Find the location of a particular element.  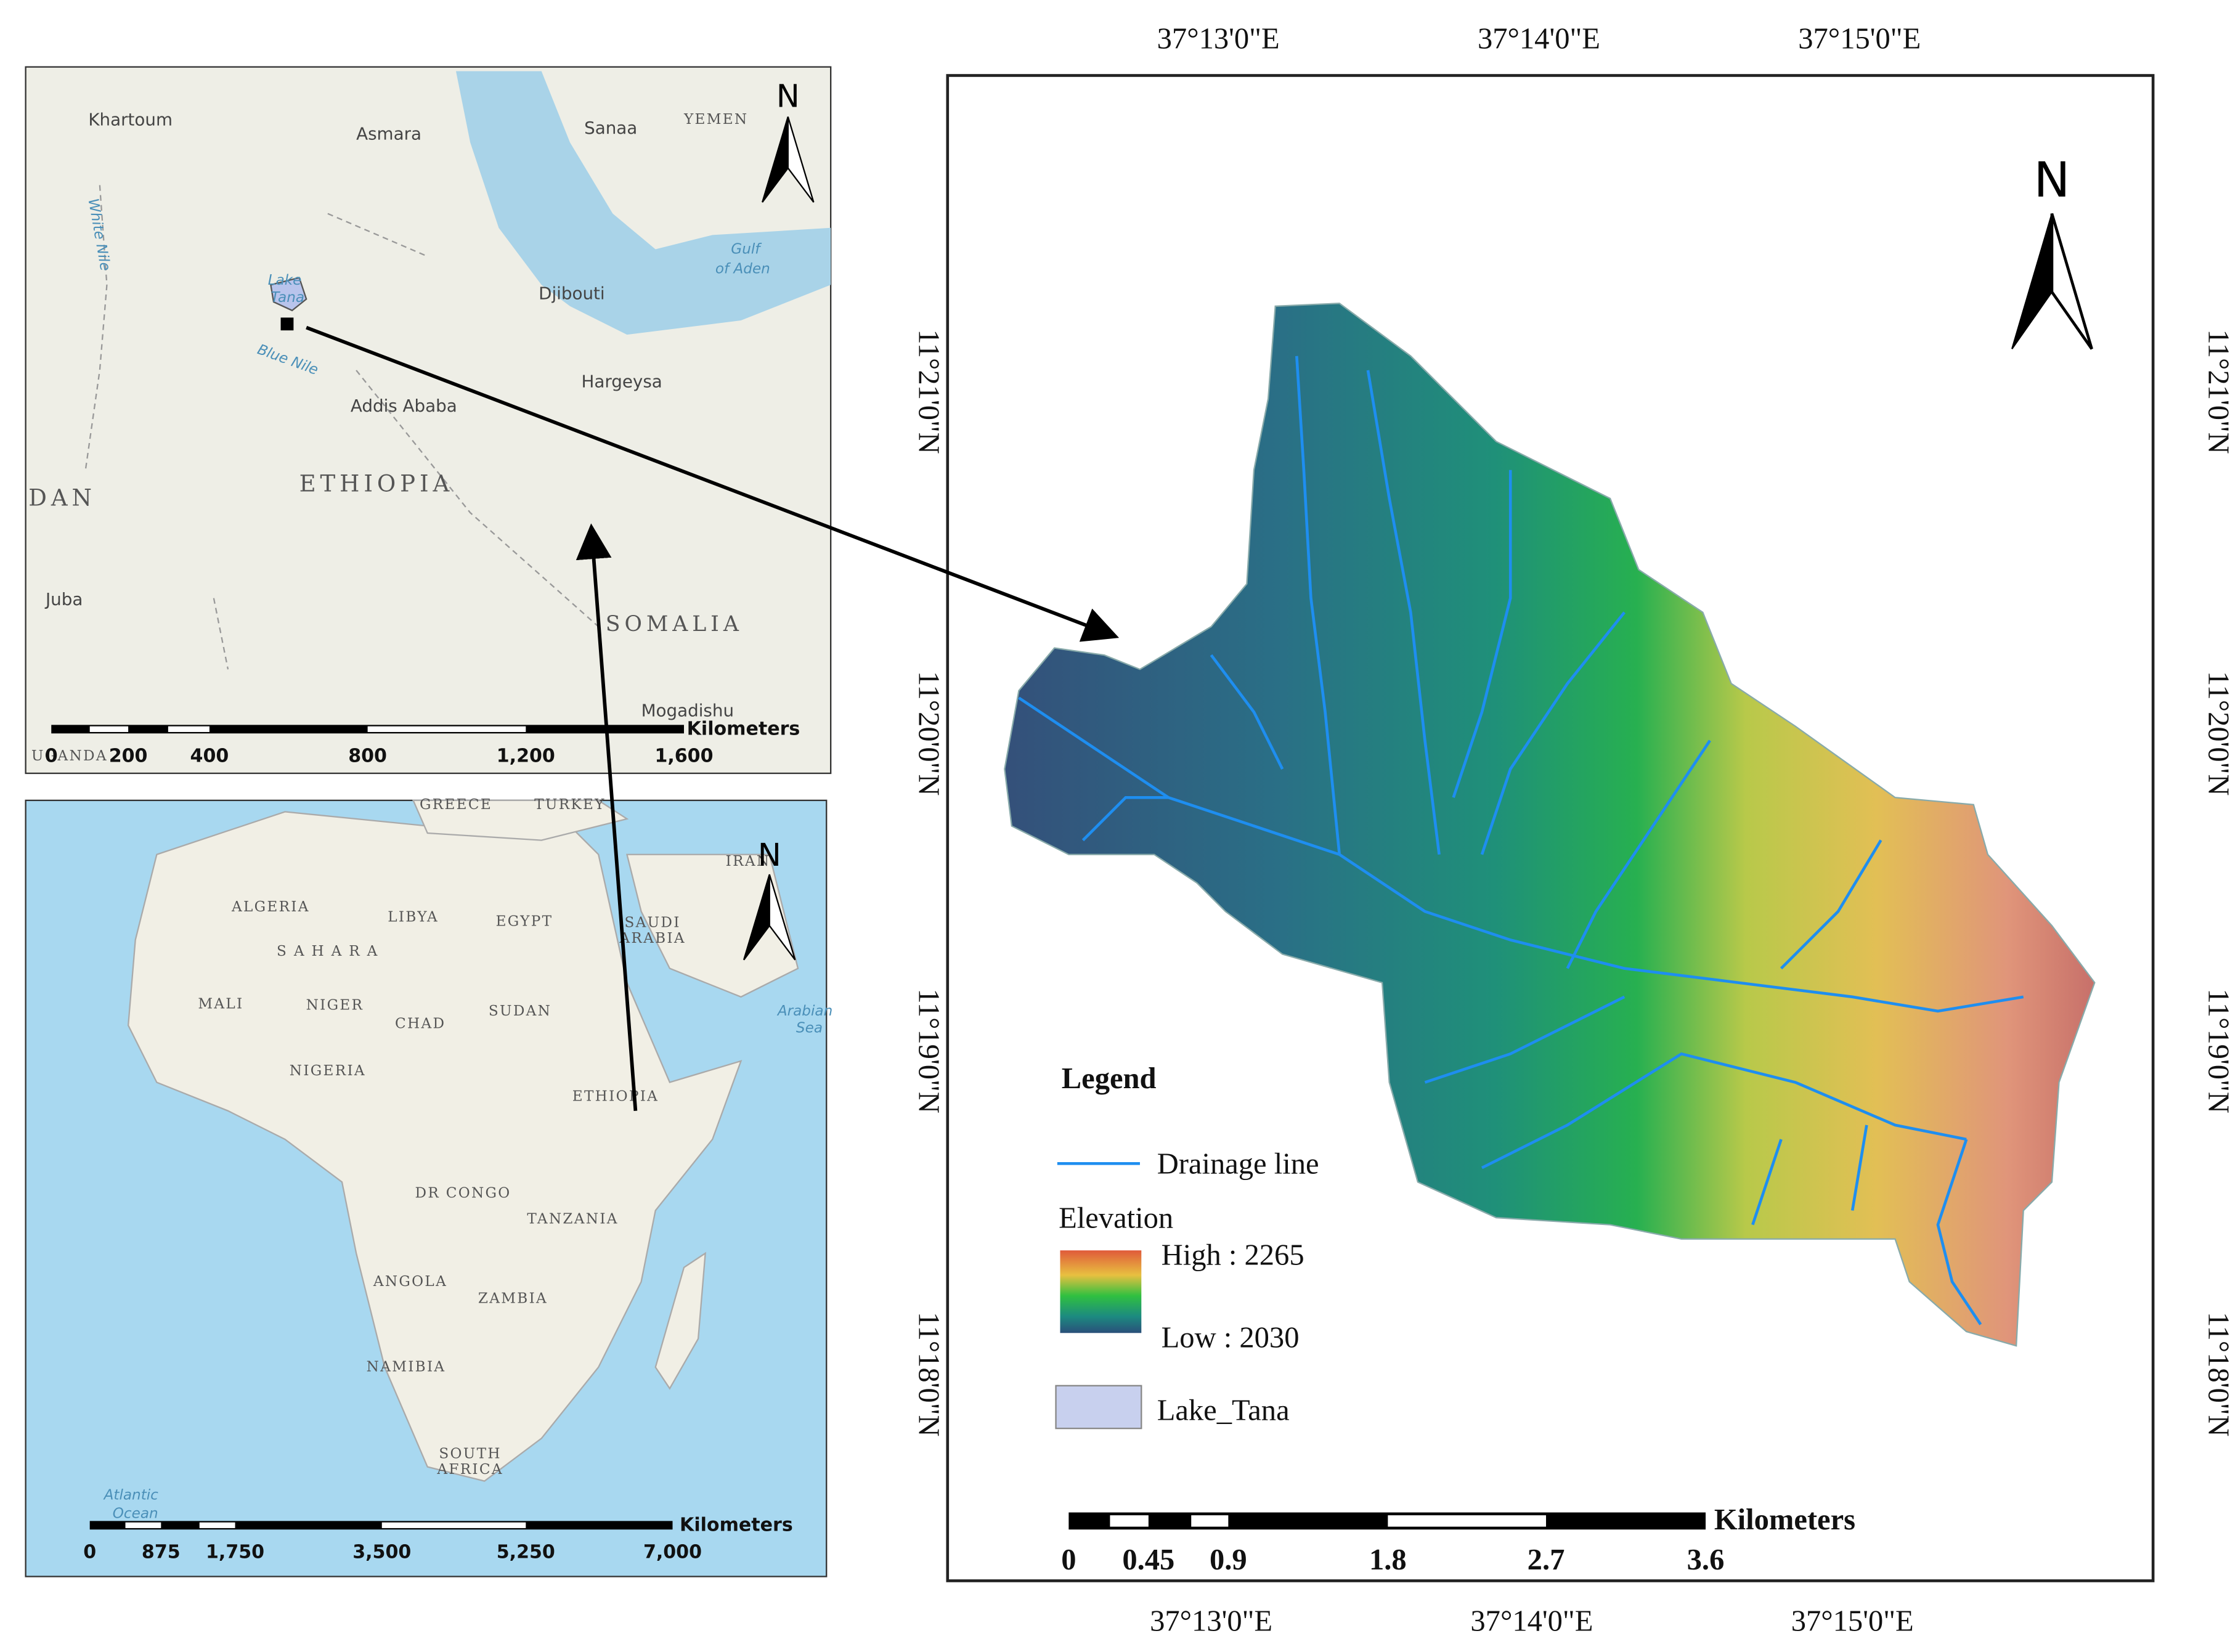

scale-tick-label: 0.45 is located at coordinates (1148, 1560).